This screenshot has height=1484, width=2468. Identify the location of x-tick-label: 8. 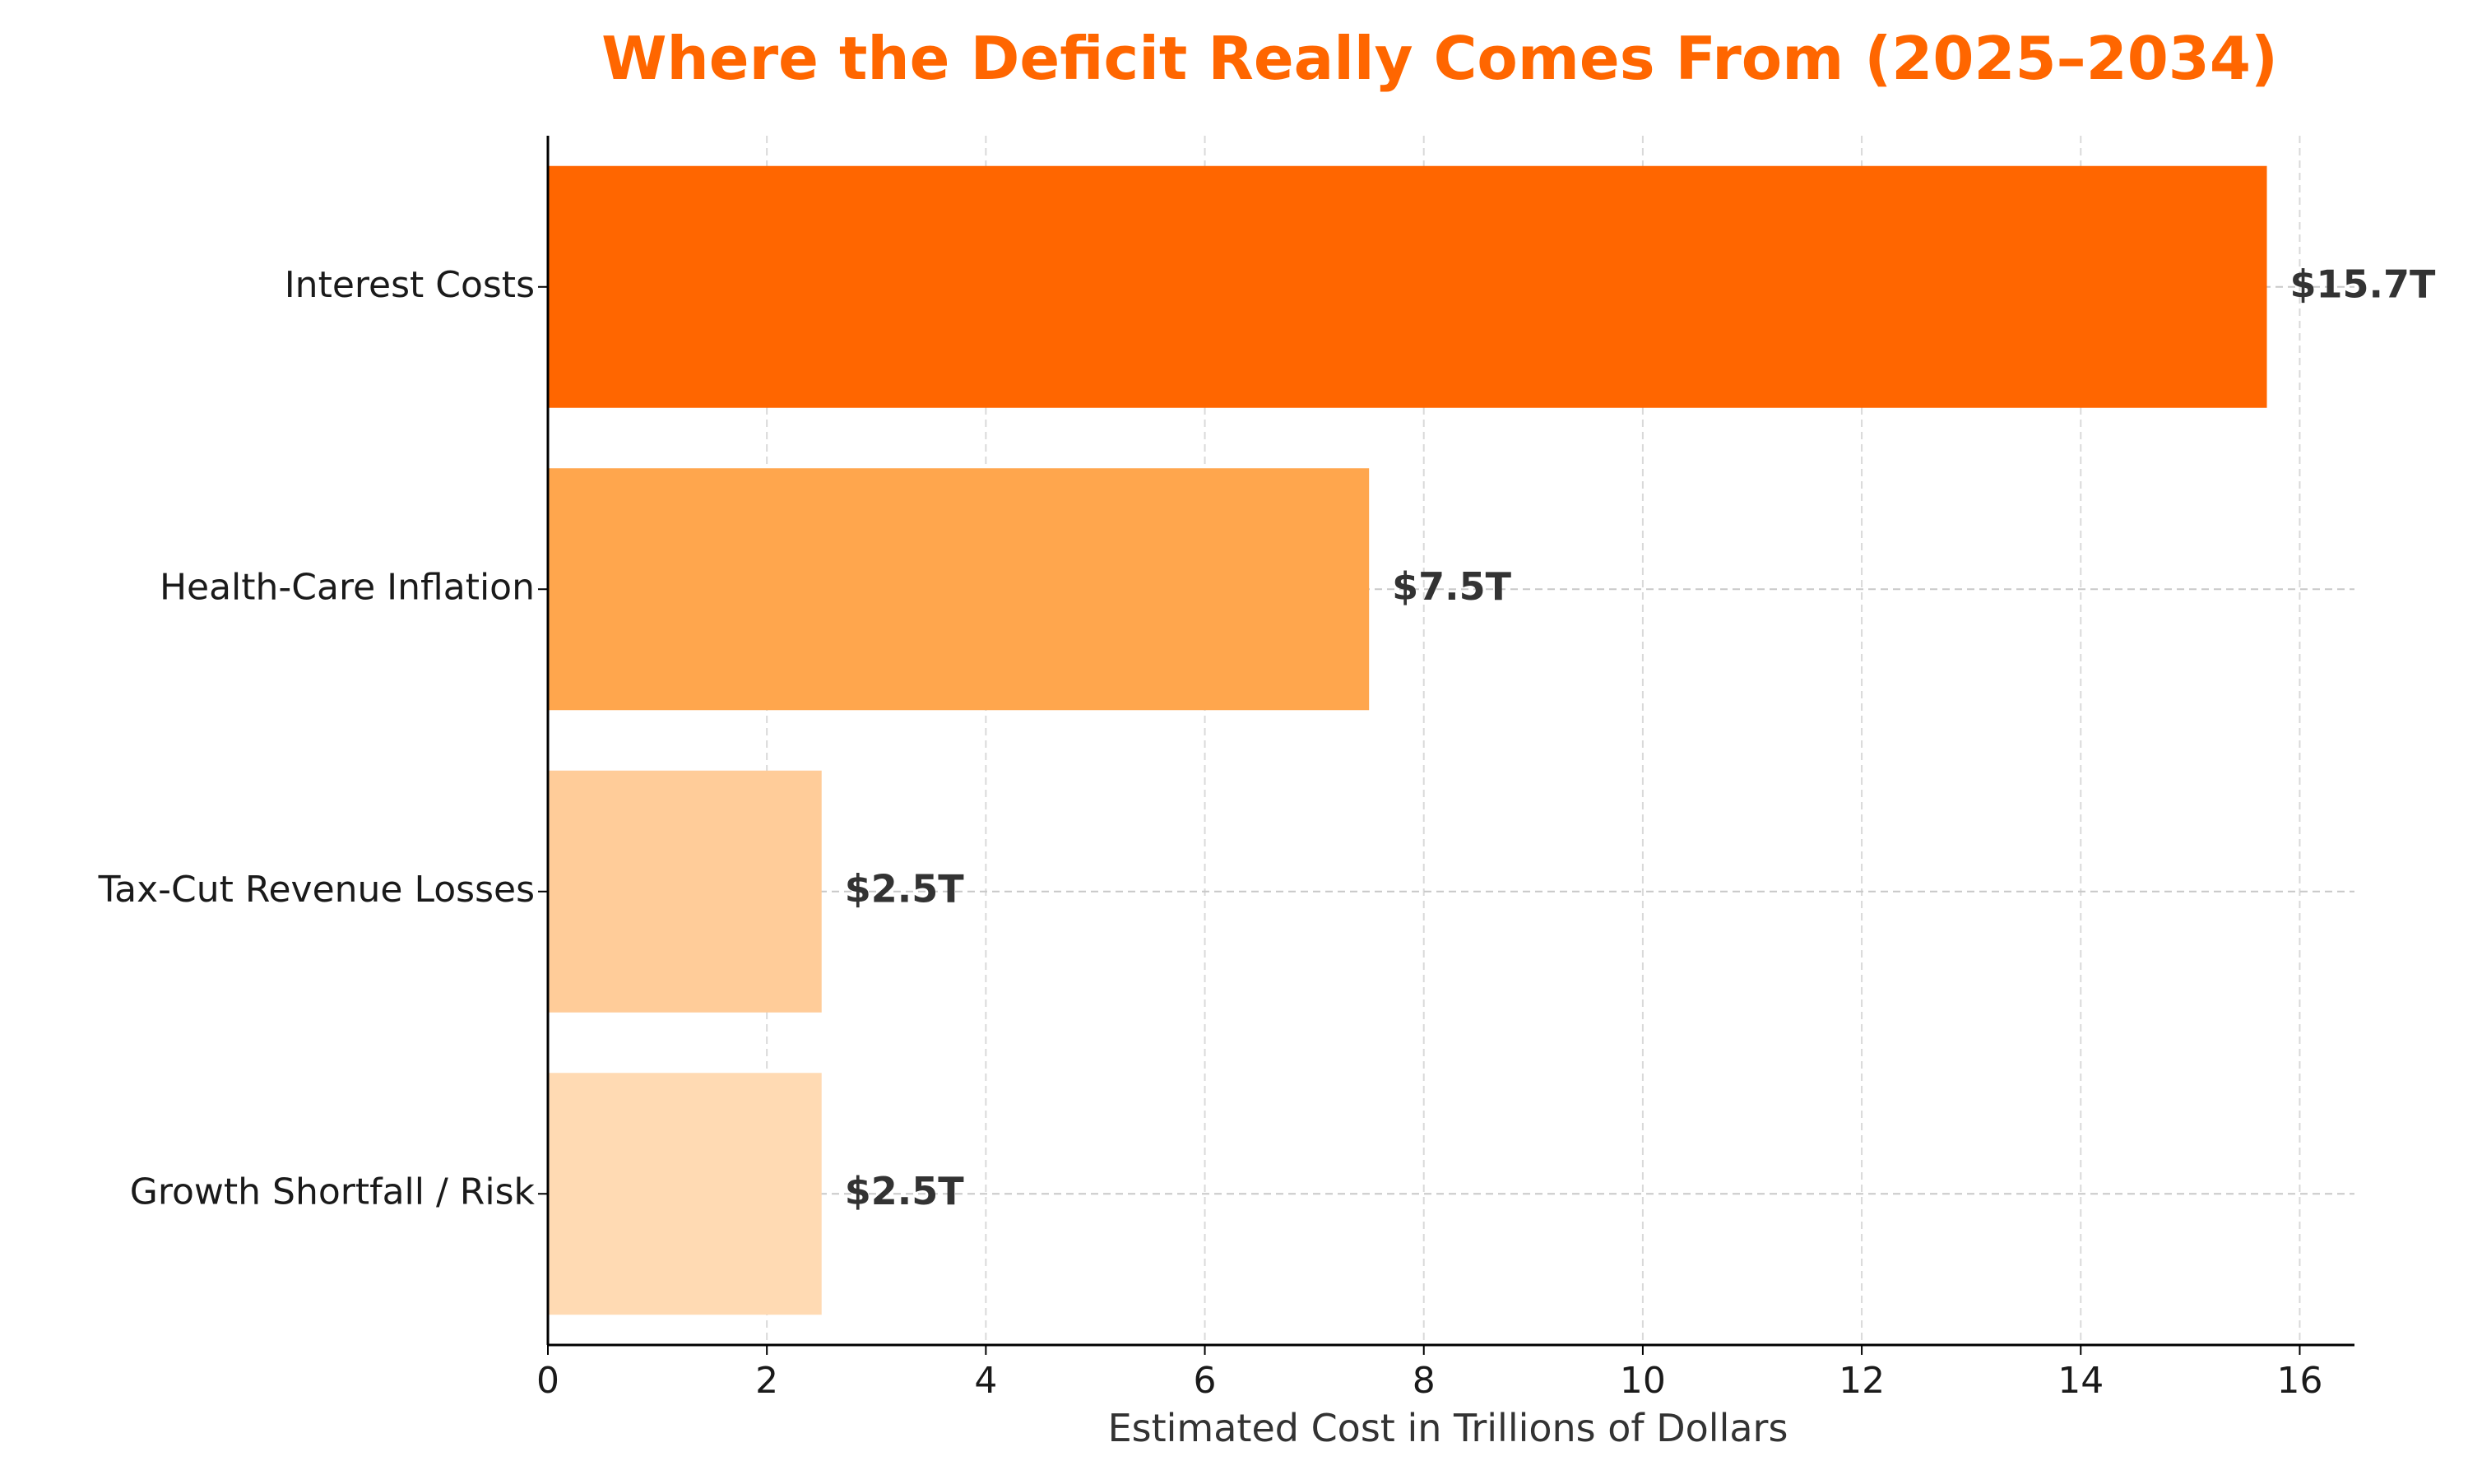
(1424, 1381).